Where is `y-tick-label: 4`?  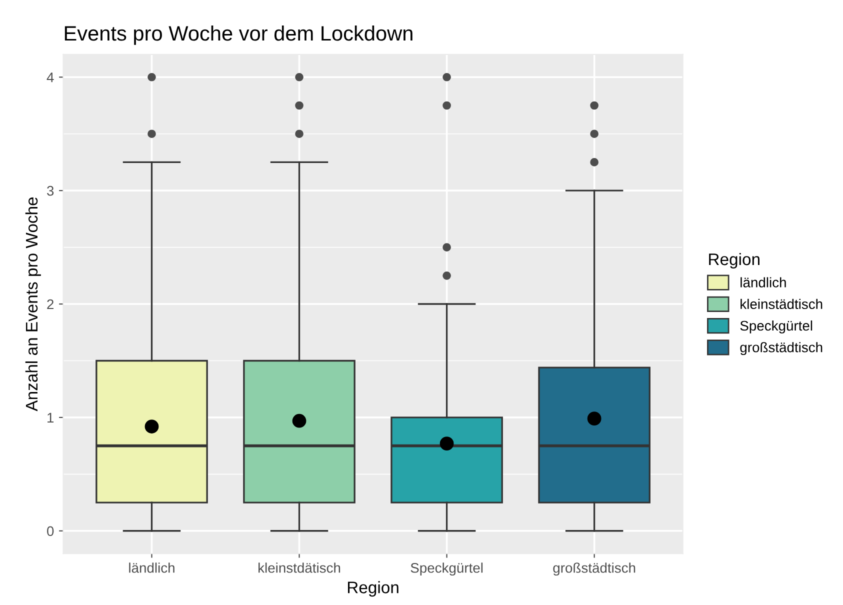
y-tick-label: 4 is located at coordinates (50, 77).